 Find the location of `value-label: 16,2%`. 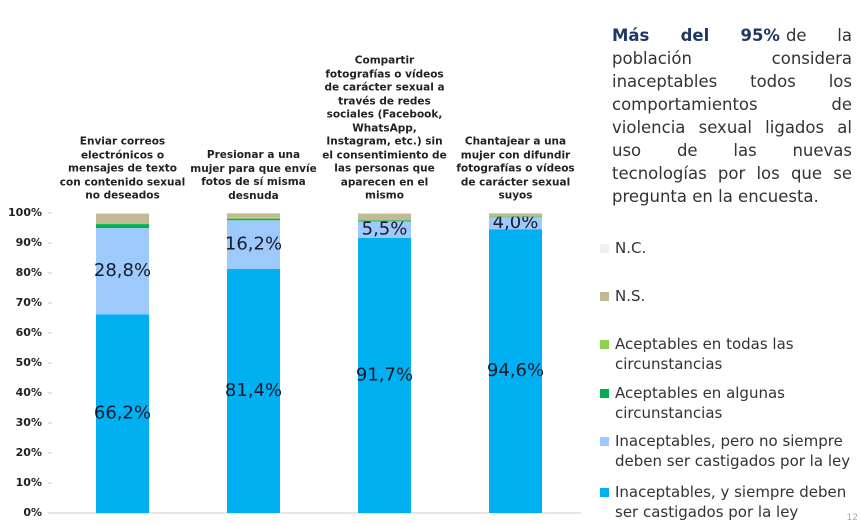

value-label: 16,2% is located at coordinates (253, 244).